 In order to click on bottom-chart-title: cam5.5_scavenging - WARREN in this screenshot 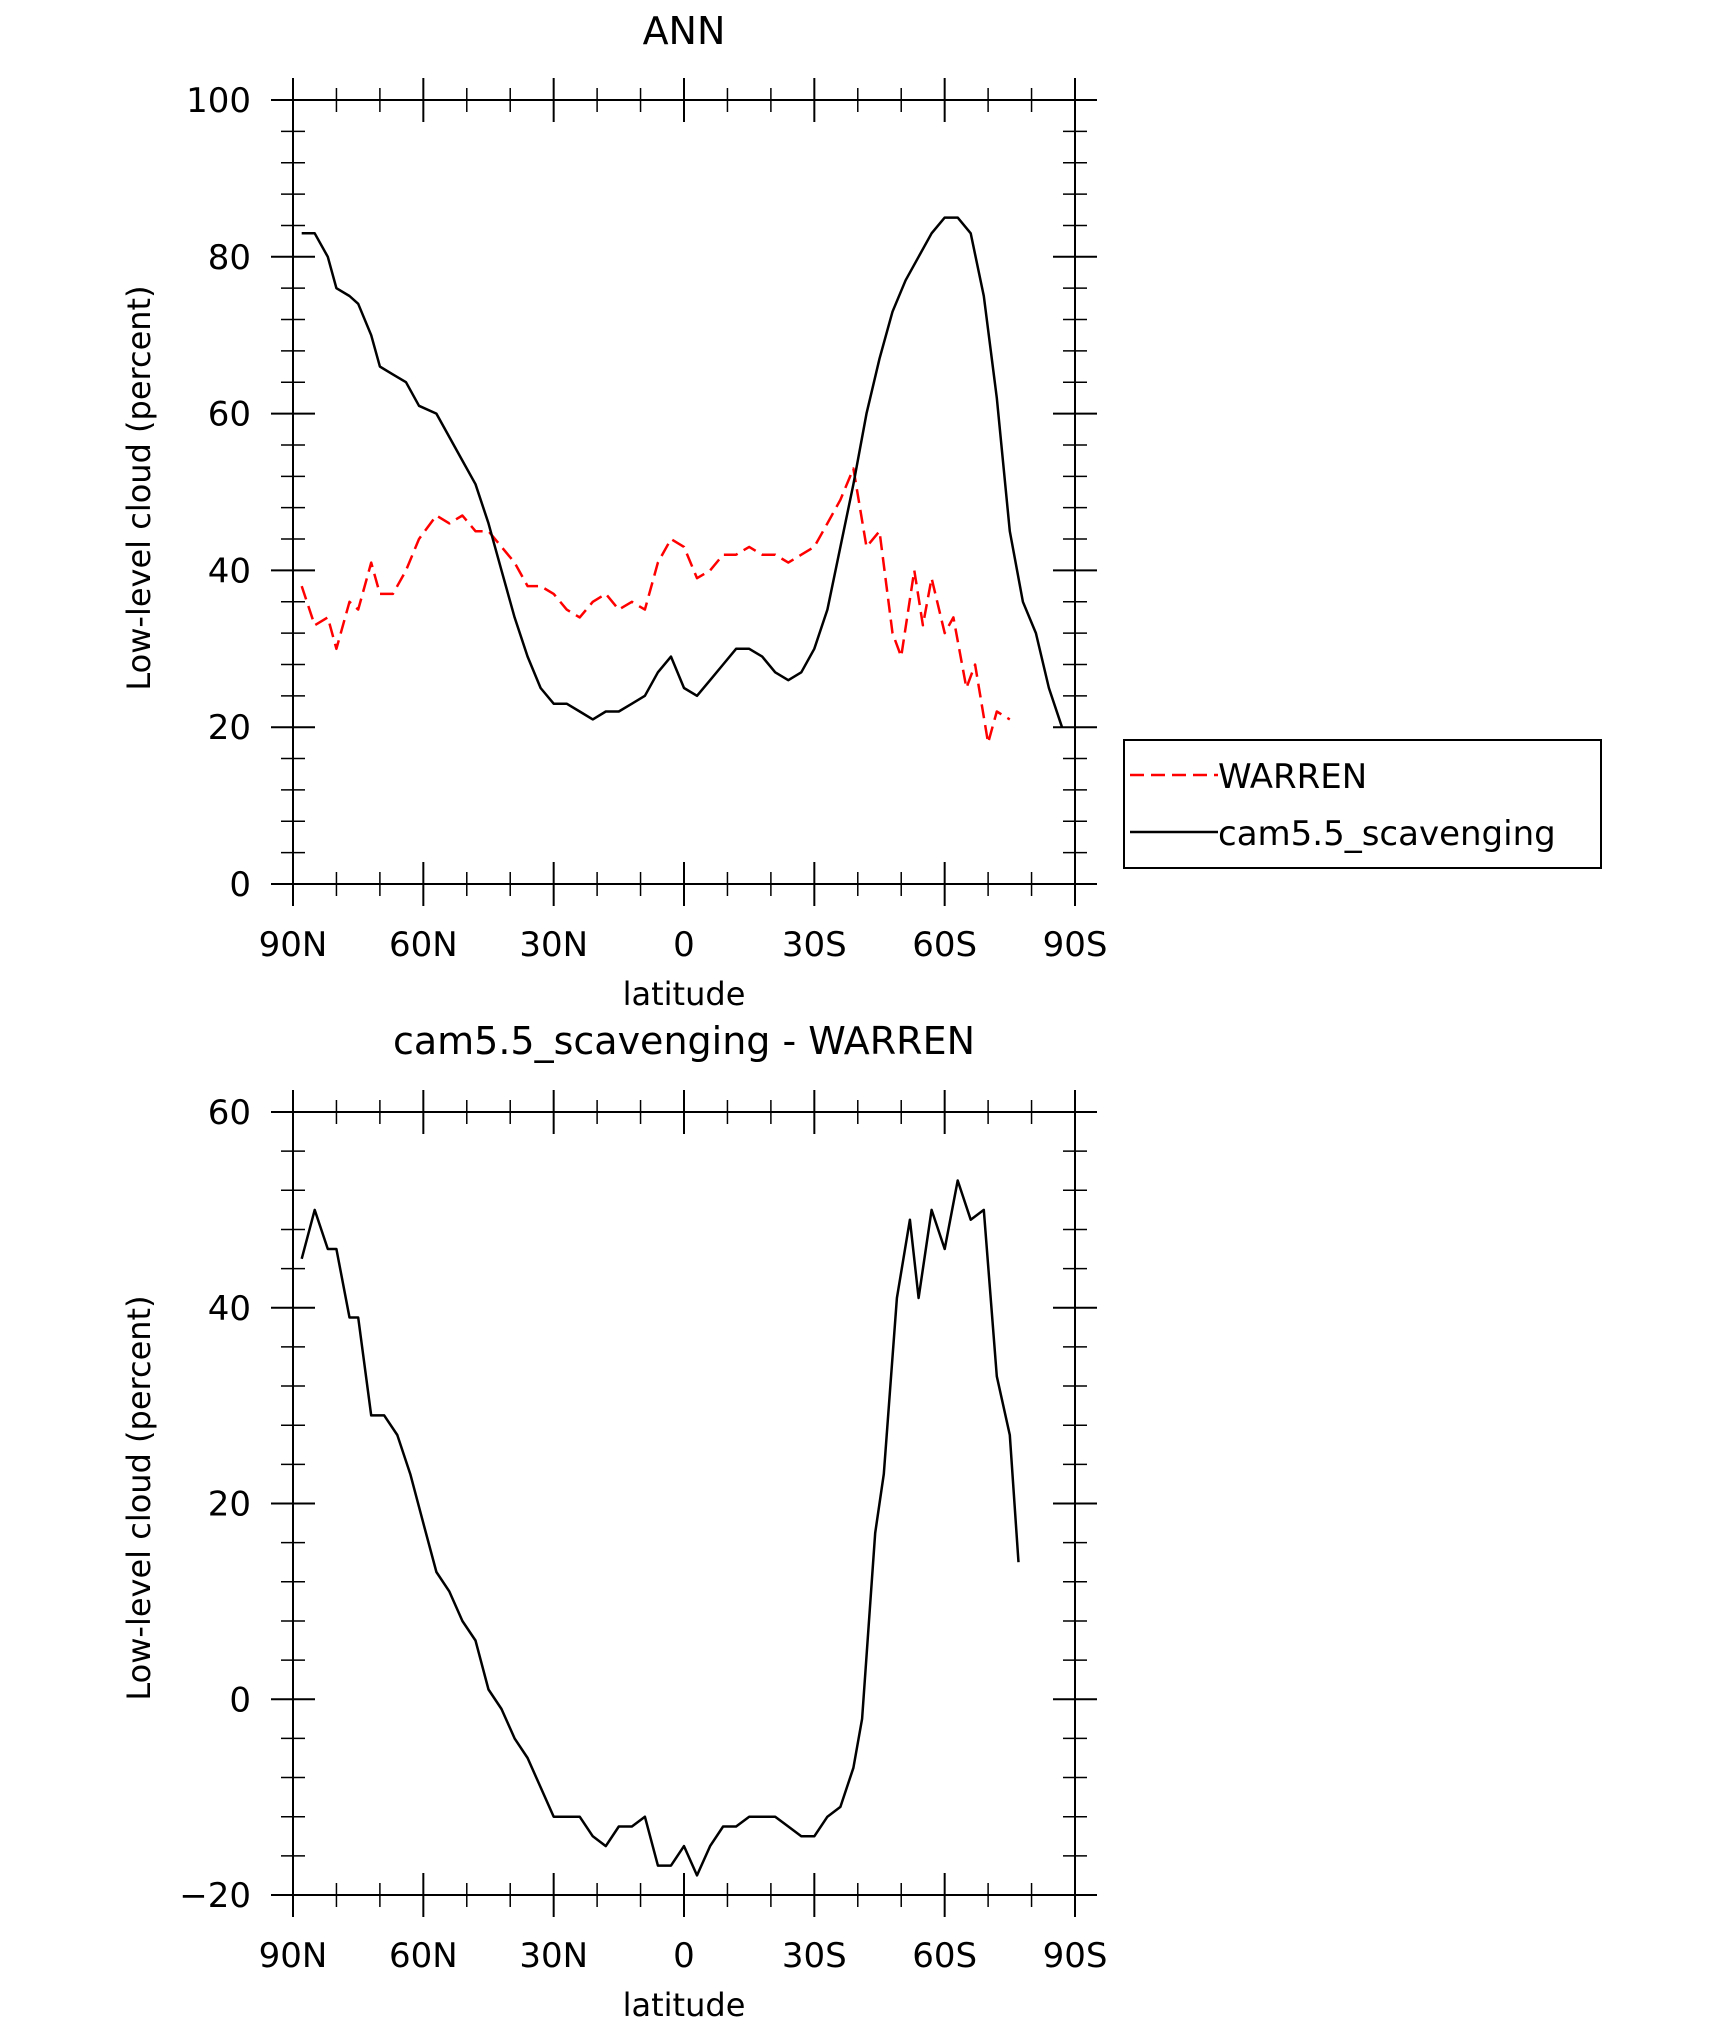, I will do `click(684, 1041)`.